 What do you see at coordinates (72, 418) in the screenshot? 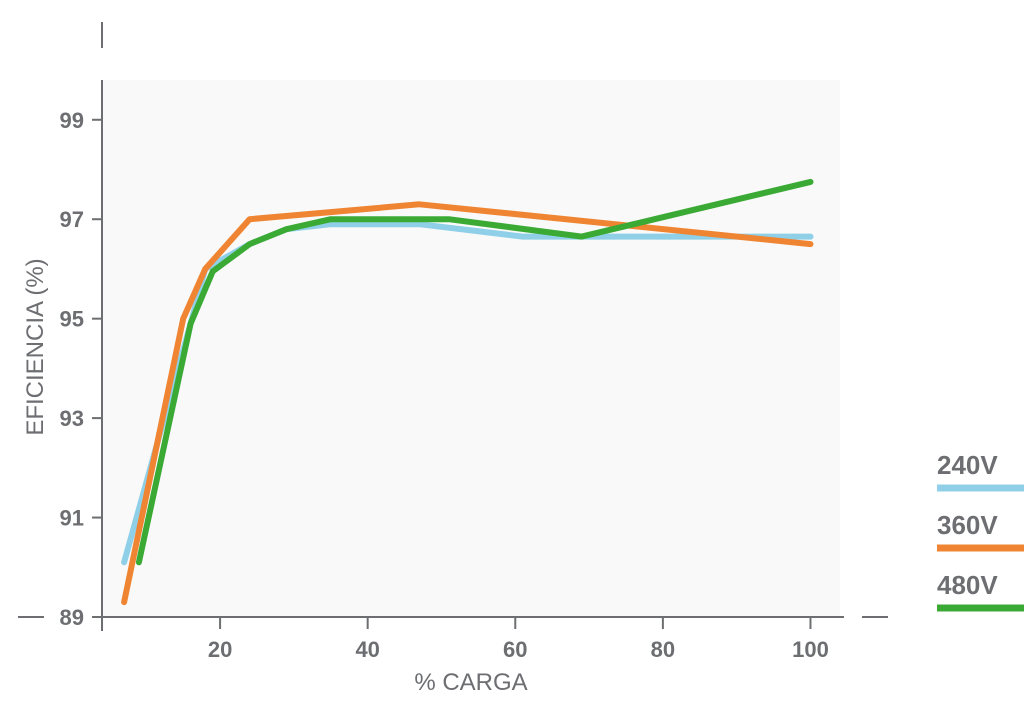
I see `y-tick-label: 93` at bounding box center [72, 418].